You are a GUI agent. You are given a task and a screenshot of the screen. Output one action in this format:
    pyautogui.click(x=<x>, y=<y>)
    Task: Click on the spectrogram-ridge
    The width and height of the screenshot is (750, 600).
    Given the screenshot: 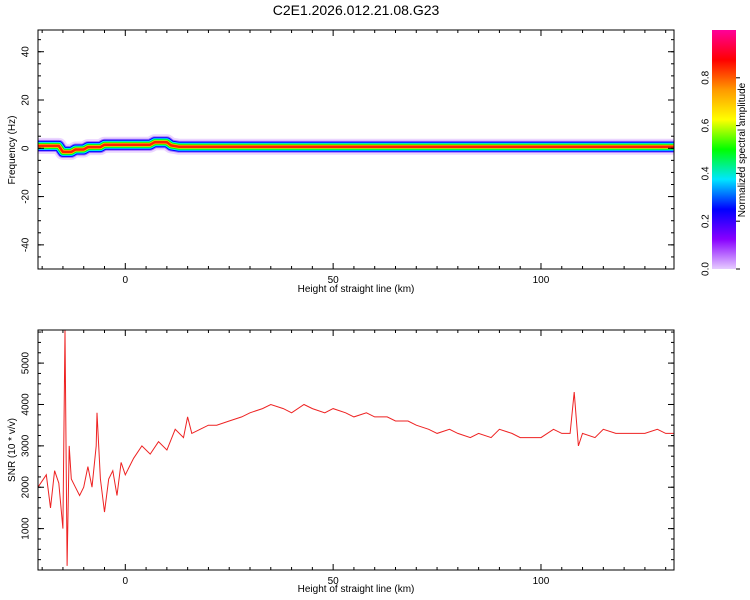 What is the action you would take?
    pyautogui.click(x=356, y=147)
    